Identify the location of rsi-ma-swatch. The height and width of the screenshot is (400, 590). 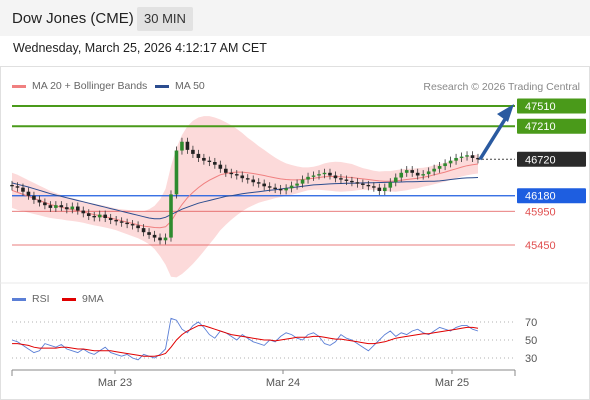
(69, 299).